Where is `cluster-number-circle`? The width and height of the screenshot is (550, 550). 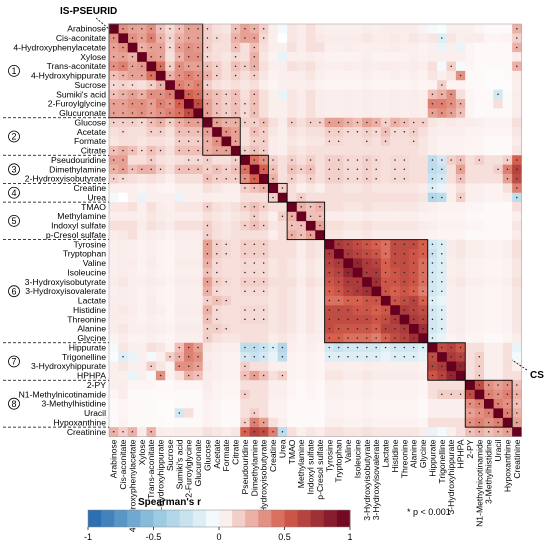
cluster-number-circle is located at coordinates (14, 291).